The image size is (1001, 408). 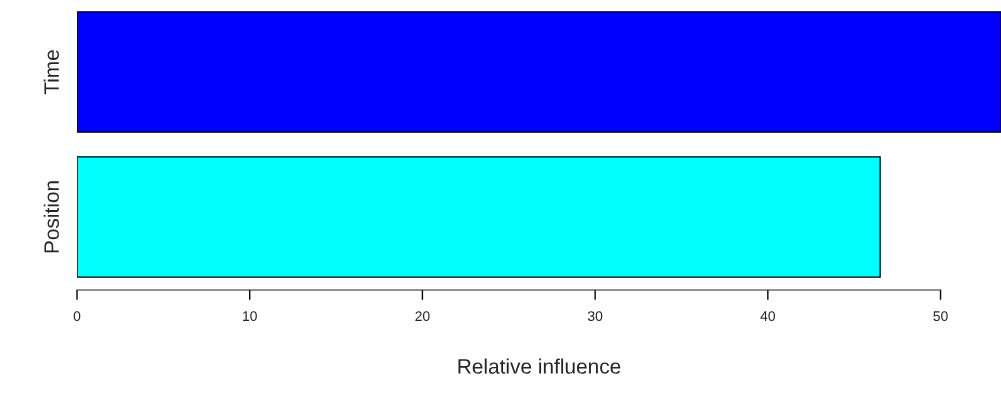 What do you see at coordinates (422, 316) in the screenshot?
I see `x-tick-label: 20` at bounding box center [422, 316].